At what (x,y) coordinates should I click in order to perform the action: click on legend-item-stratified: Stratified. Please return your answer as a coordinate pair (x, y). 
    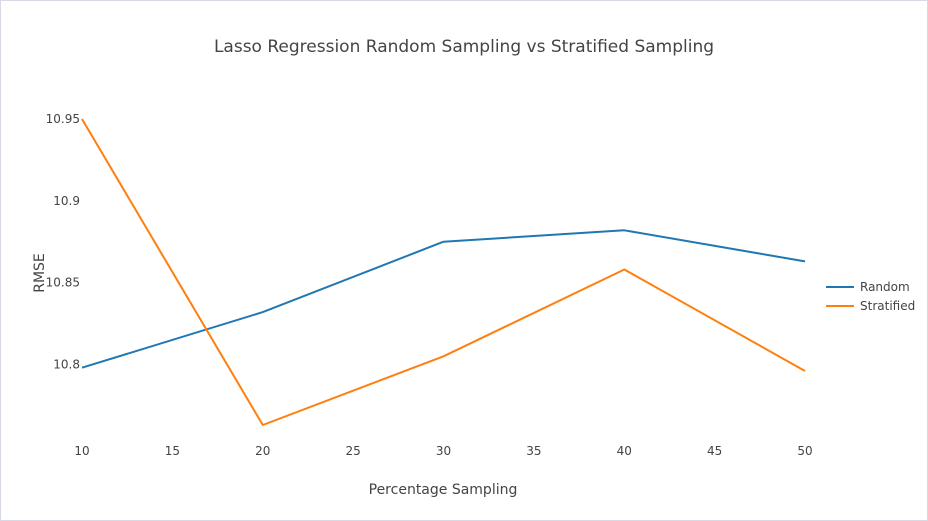
    Looking at the image, I should click on (870, 306).